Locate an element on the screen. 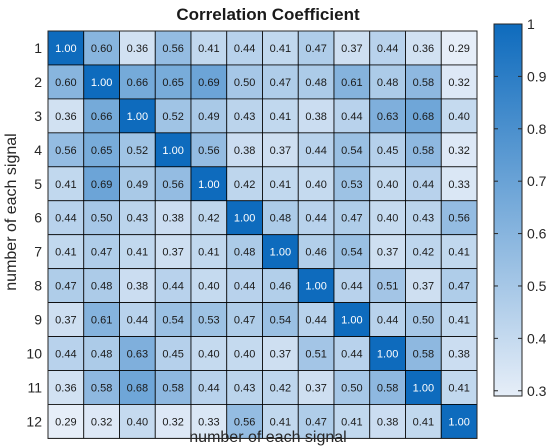 The width and height of the screenshot is (550, 448). cell-value-label-r1-c2: 0.60 is located at coordinates (101, 49).